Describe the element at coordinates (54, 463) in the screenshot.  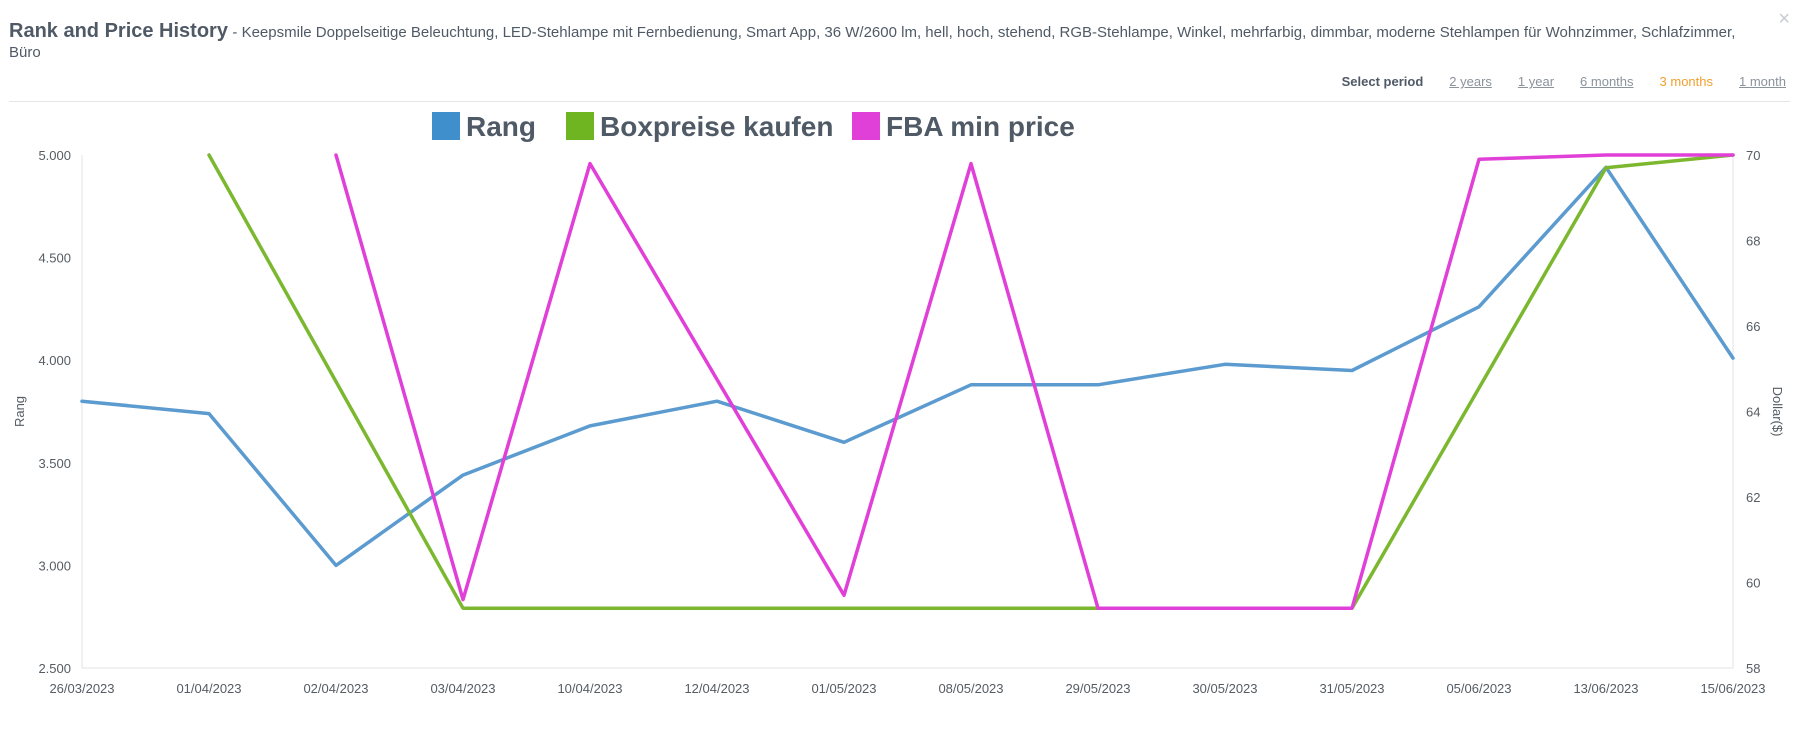
I see `y-left-tick-label: 3.500` at that location.